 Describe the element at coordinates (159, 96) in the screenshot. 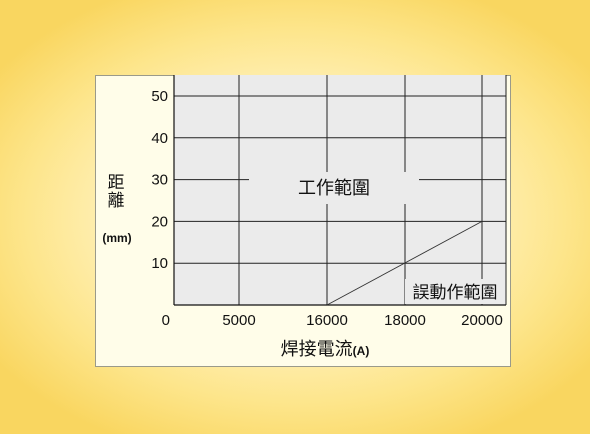

I see `y-tick-label-50: 50` at that location.